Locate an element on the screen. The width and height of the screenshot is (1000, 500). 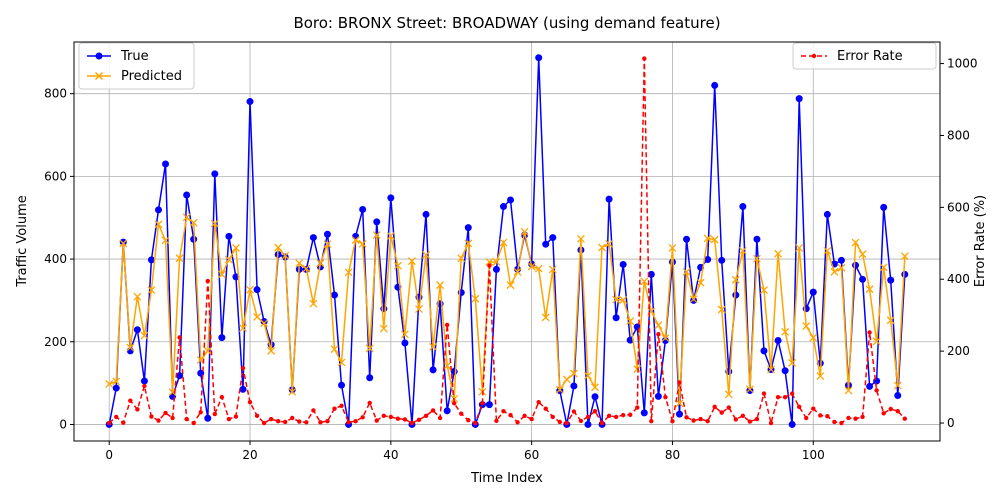
y-tick-label: 800 is located at coordinates (55, 94).